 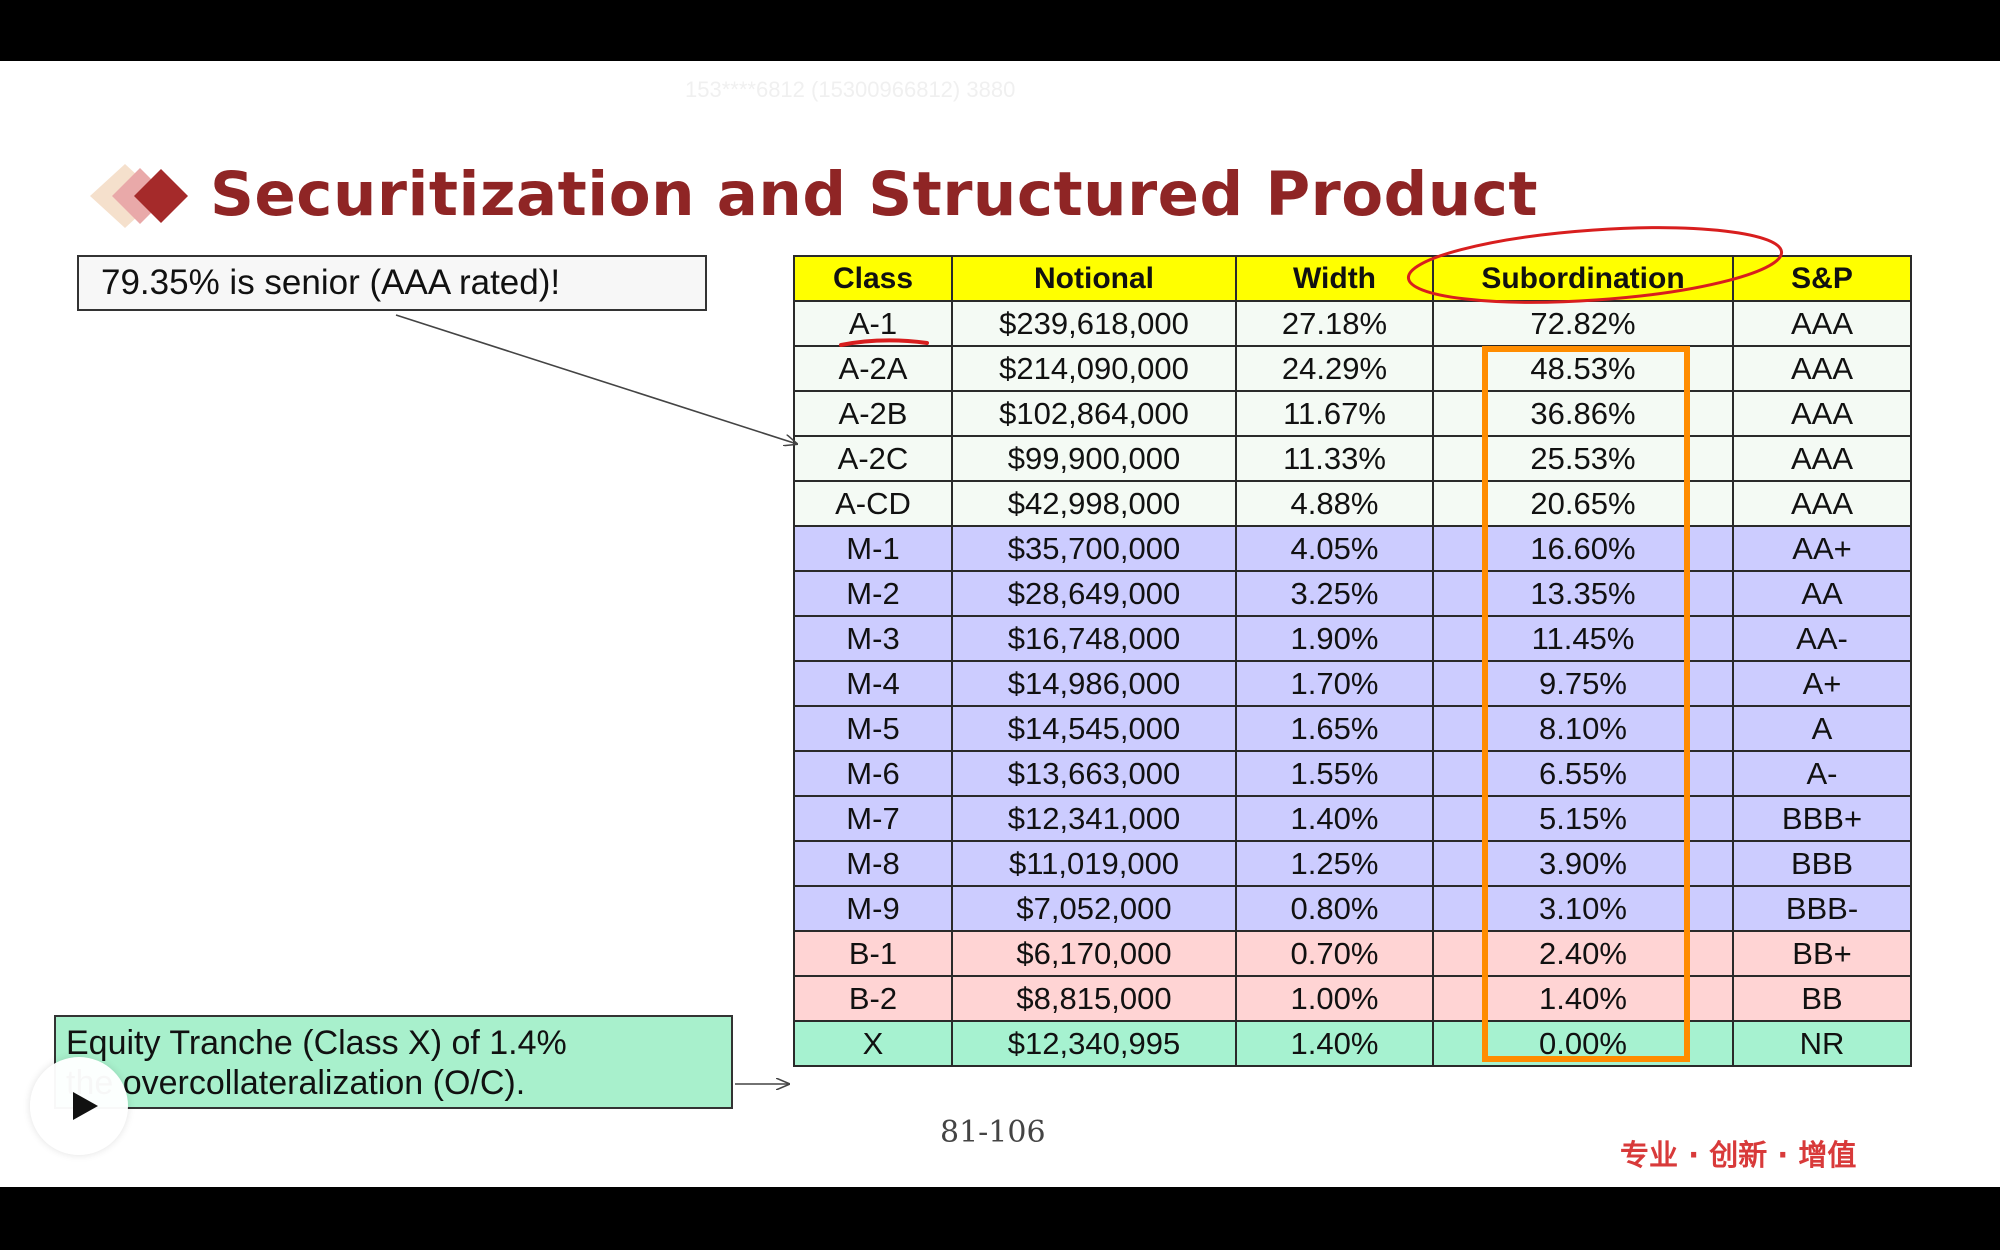 What do you see at coordinates (1583, 1043) in the screenshot?
I see `cell-subordination: 0.00%` at bounding box center [1583, 1043].